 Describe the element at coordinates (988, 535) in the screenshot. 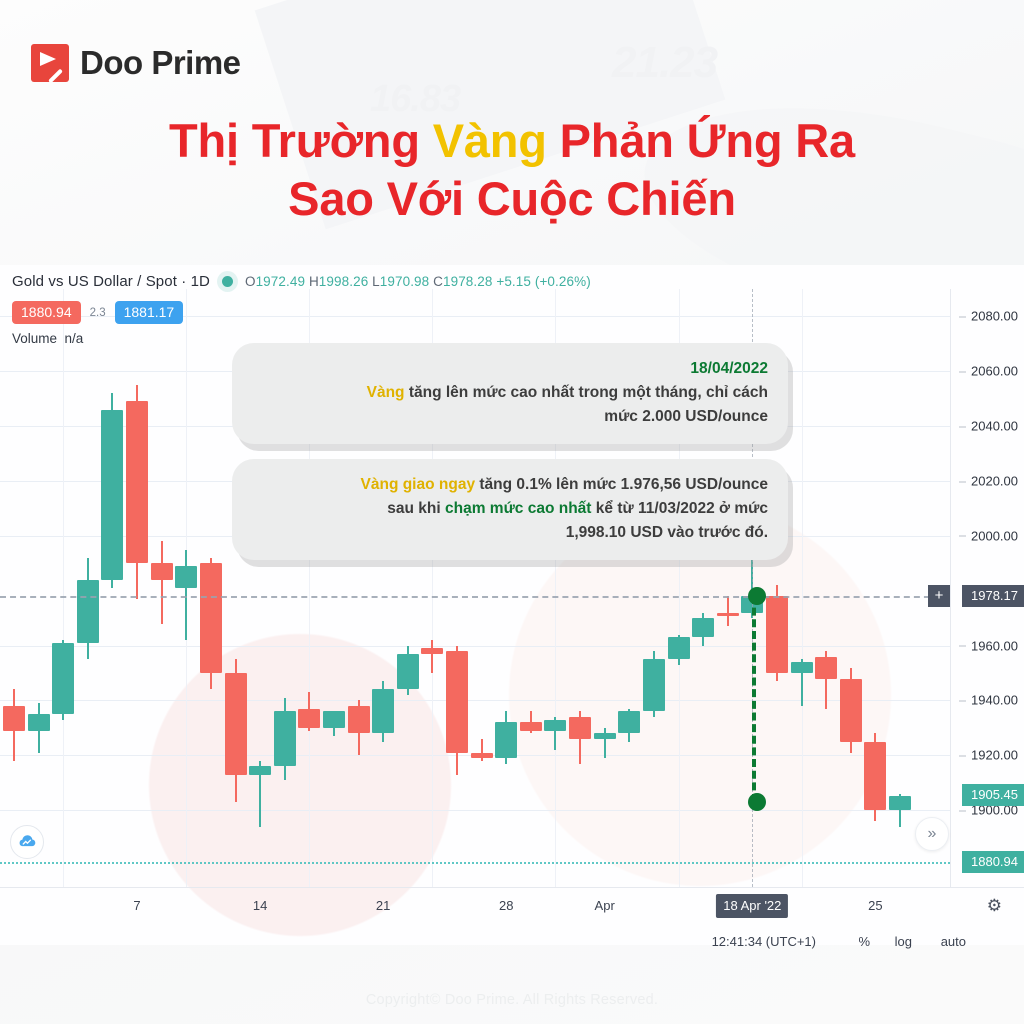

I see `price-axis-tick: 2000.00` at that location.